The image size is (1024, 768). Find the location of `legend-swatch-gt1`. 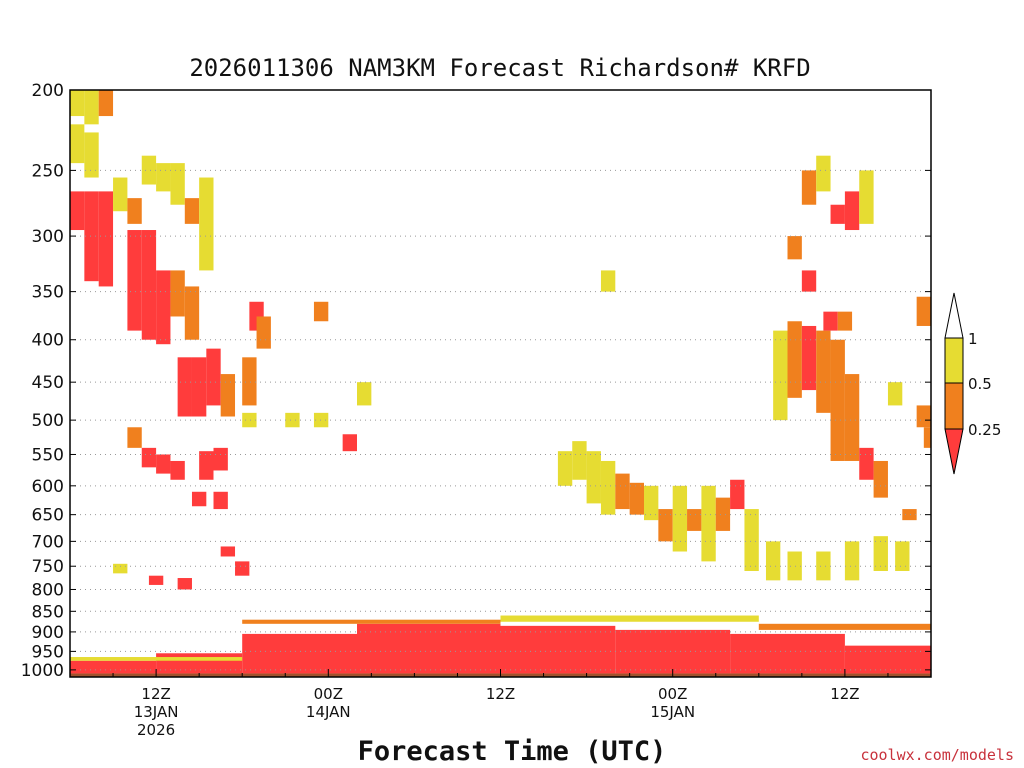

legend-swatch-gt1 is located at coordinates (954, 315).